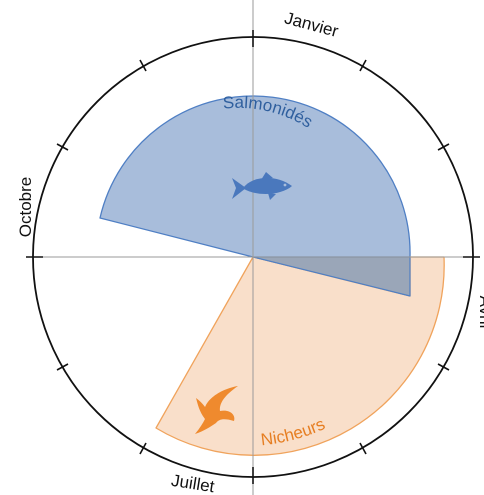  What do you see at coordinates (363, 448) in the screenshot?
I see `tick-jun` at bounding box center [363, 448].